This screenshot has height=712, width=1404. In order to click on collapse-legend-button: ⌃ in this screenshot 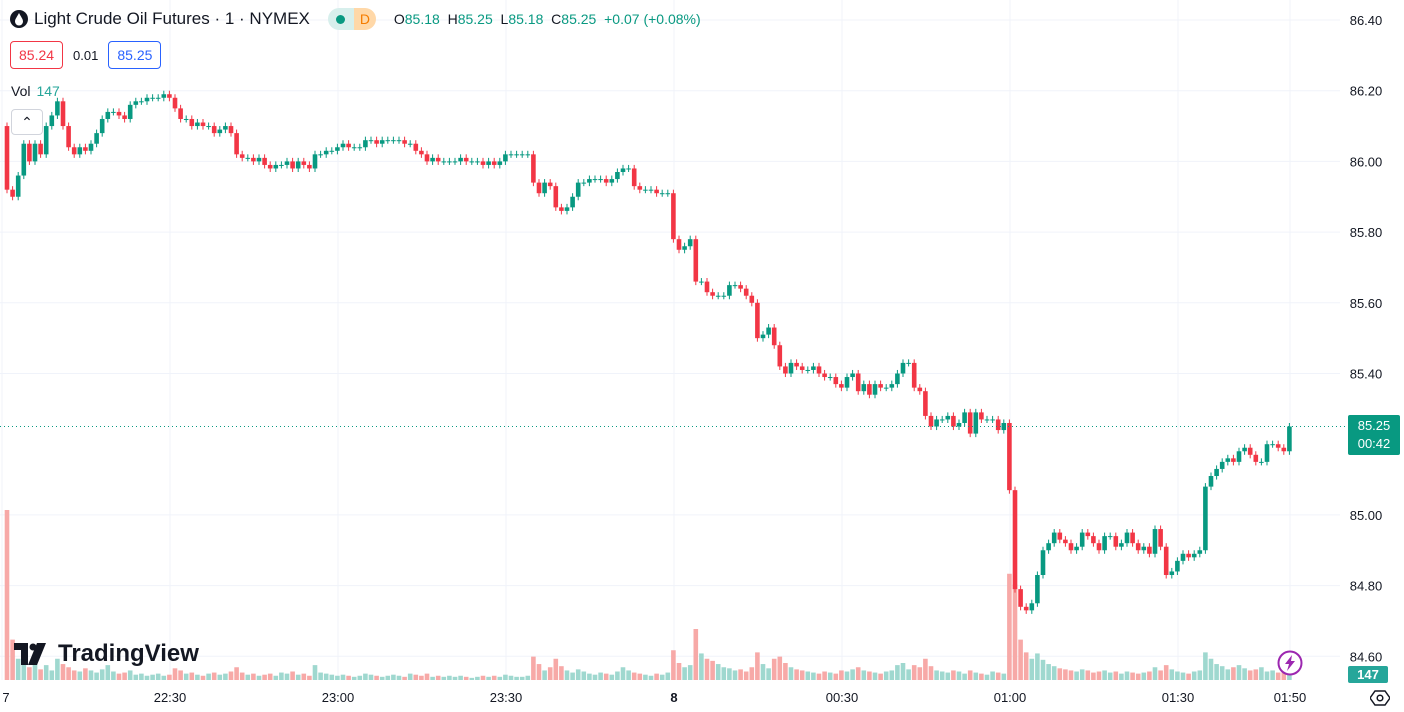, I will do `click(27, 122)`.